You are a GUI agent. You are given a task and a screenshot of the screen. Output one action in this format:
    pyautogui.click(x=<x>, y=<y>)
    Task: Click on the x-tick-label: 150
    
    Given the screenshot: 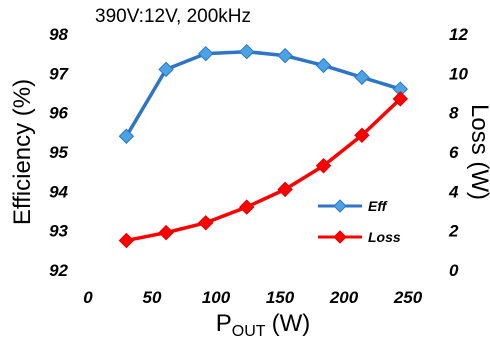 What is the action you would take?
    pyautogui.click(x=280, y=297)
    